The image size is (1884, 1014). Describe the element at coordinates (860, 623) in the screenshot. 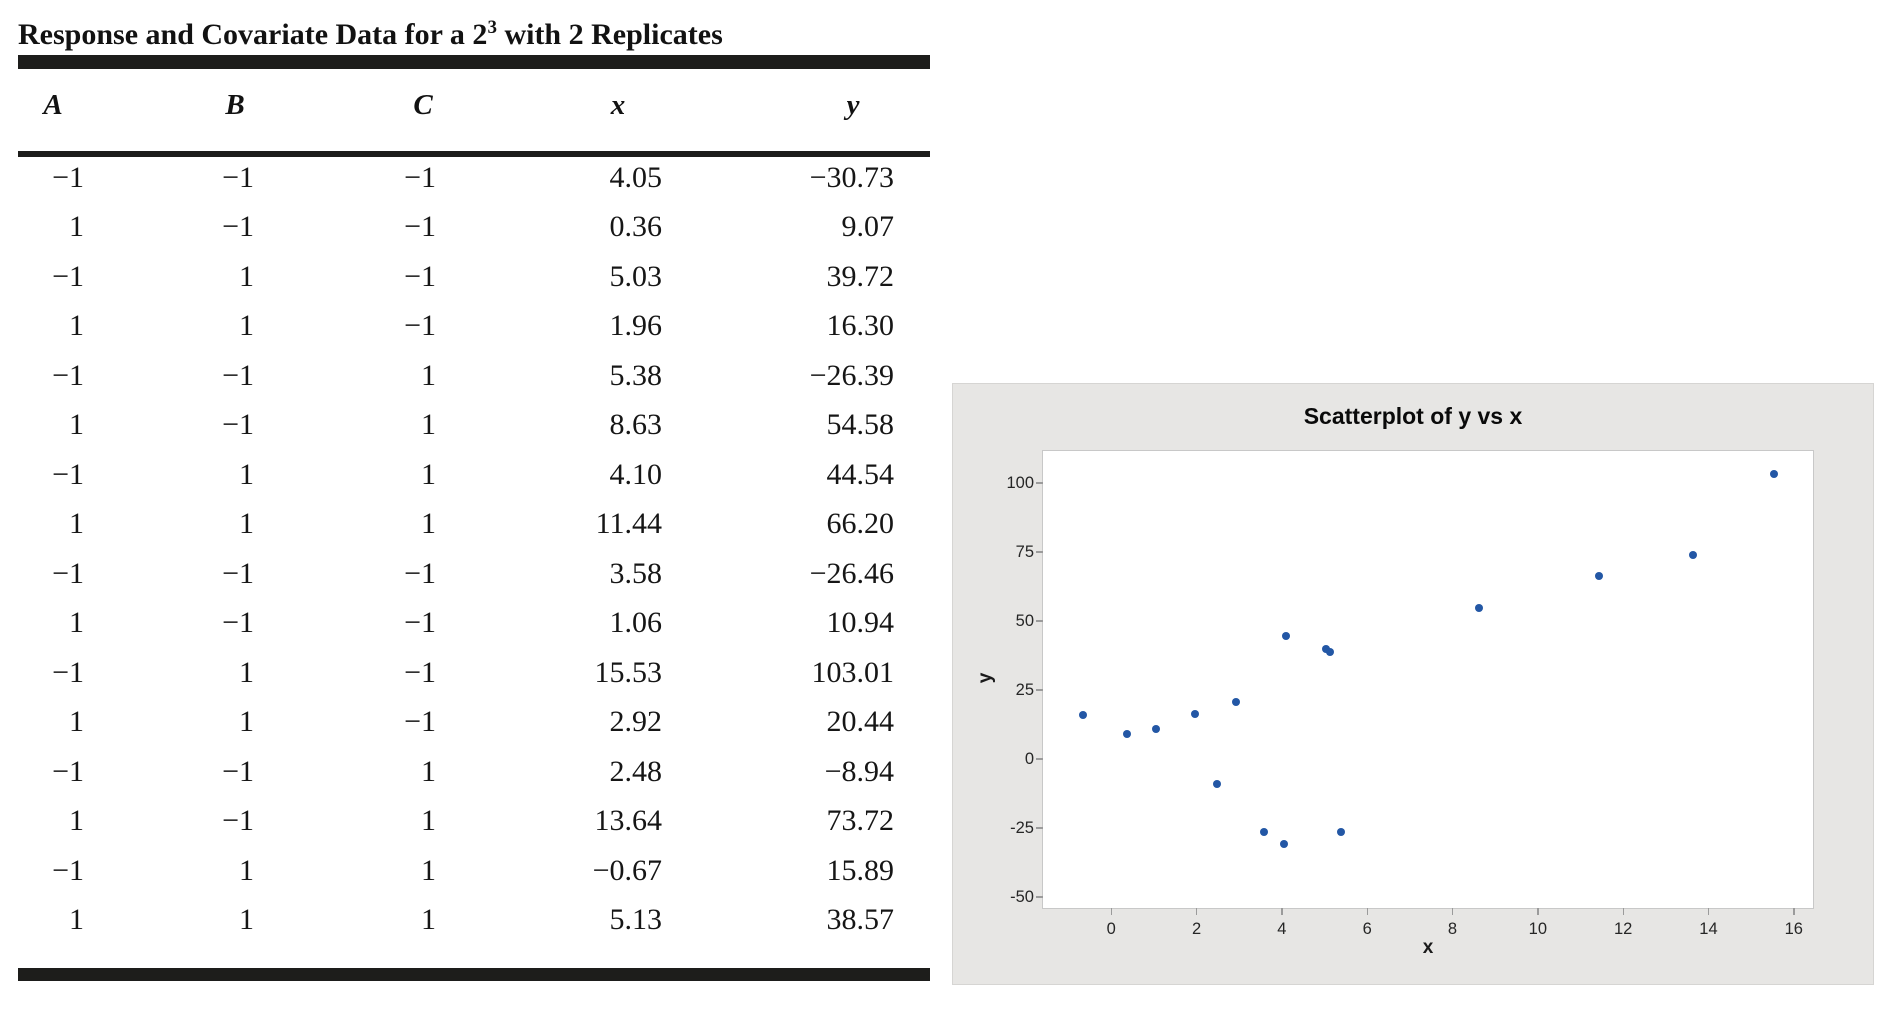

I see `table-cell: 10.94` at that location.